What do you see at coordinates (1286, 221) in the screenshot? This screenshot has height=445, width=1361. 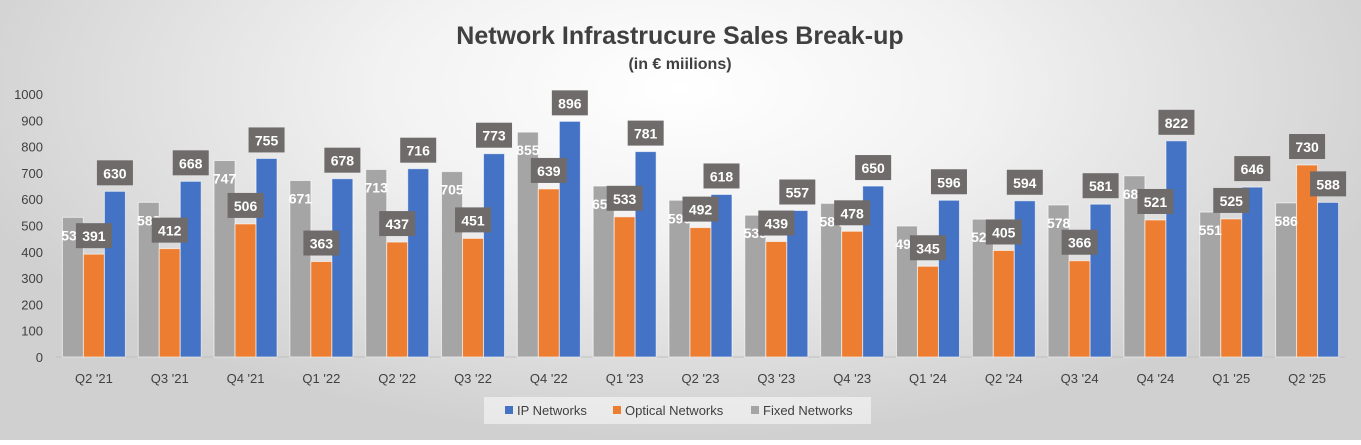 I see `data-label: 586` at bounding box center [1286, 221].